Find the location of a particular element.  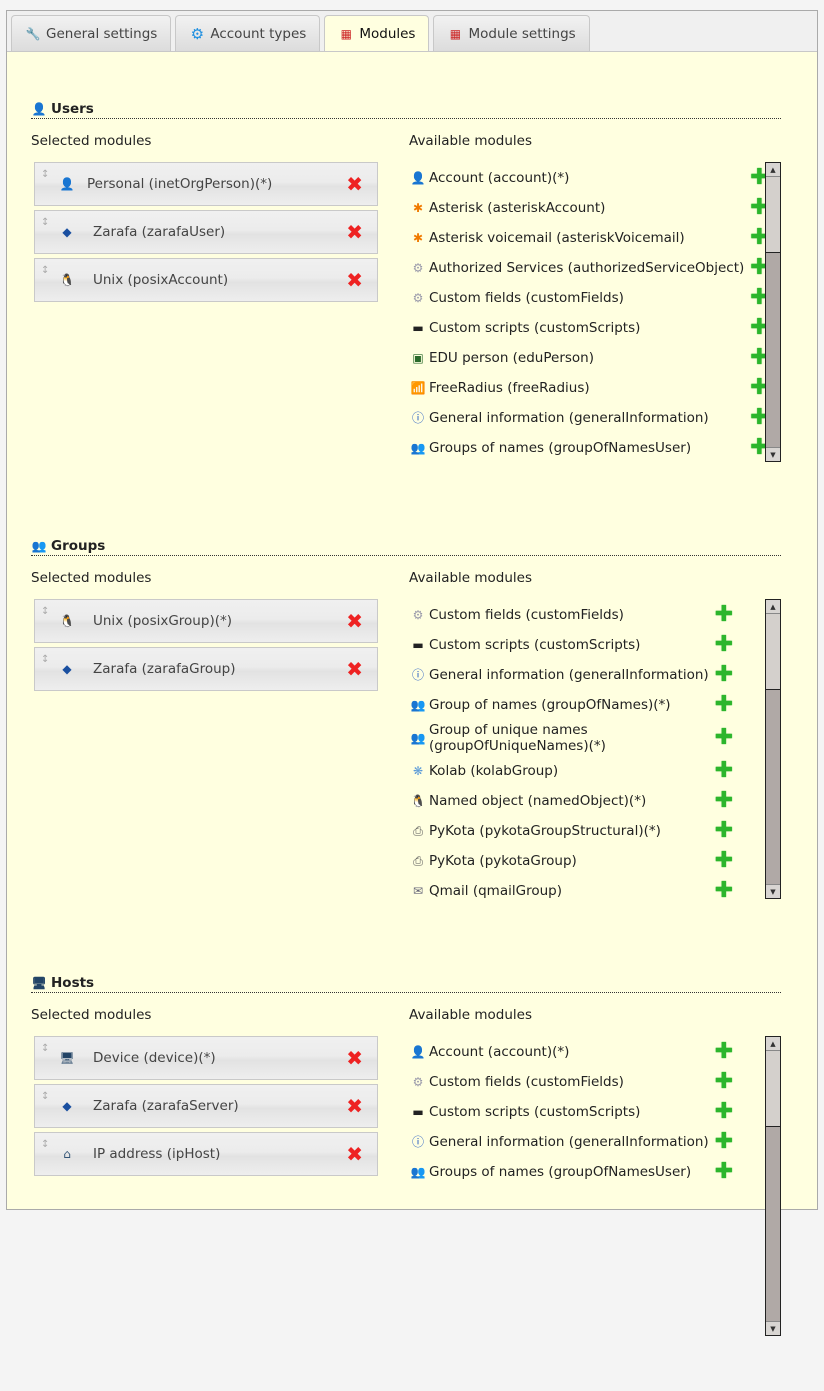

tab-account-types: ⚙ Account types is located at coordinates (248, 33).